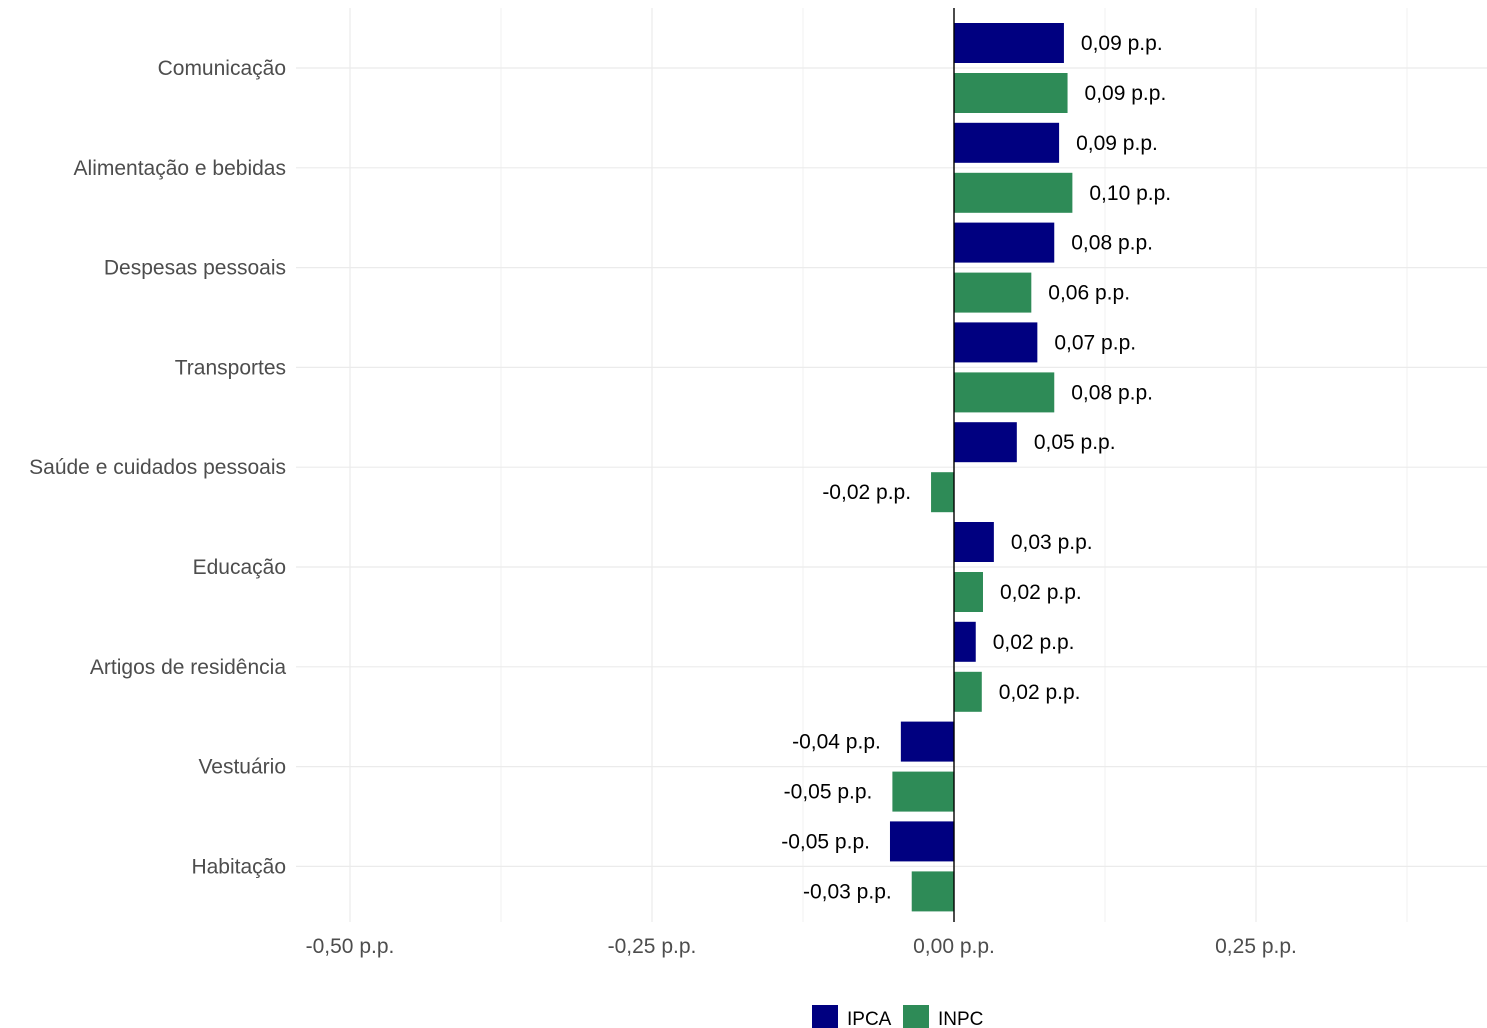 Image resolution: width=1487 pixels, height=1028 pixels. Describe the element at coordinates (981, 467) in the screenshot. I see `bars` at that location.